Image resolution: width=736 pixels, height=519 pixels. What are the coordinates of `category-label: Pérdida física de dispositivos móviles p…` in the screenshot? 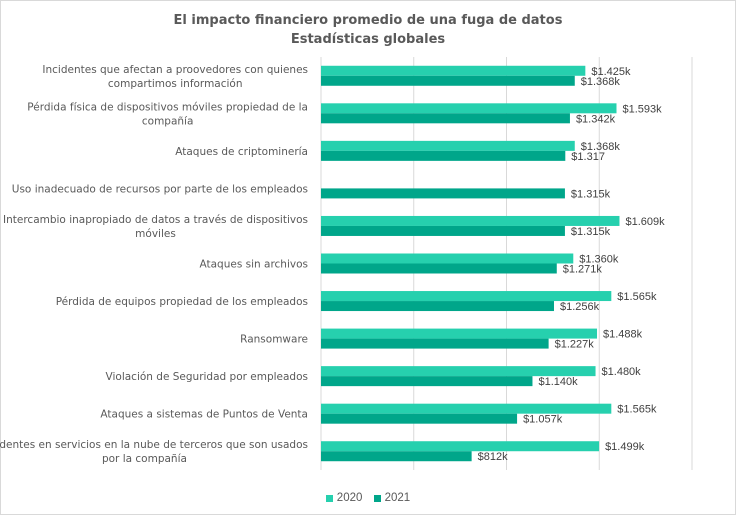 It's located at (167, 107).